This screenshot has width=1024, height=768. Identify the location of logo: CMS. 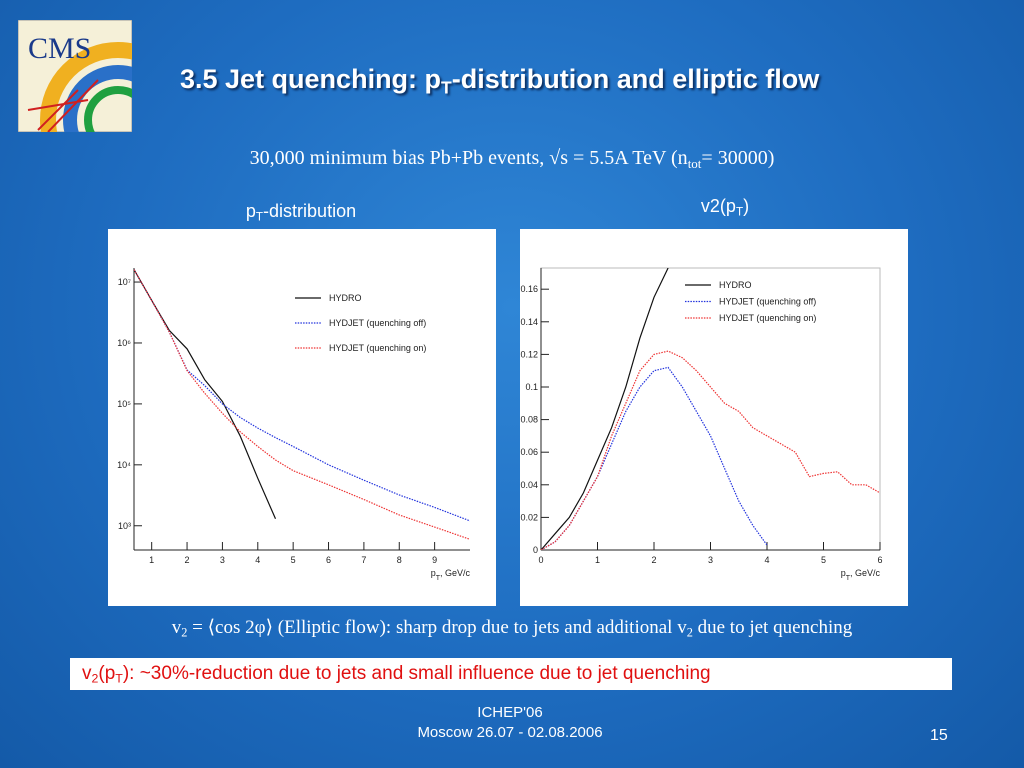
(75, 76).